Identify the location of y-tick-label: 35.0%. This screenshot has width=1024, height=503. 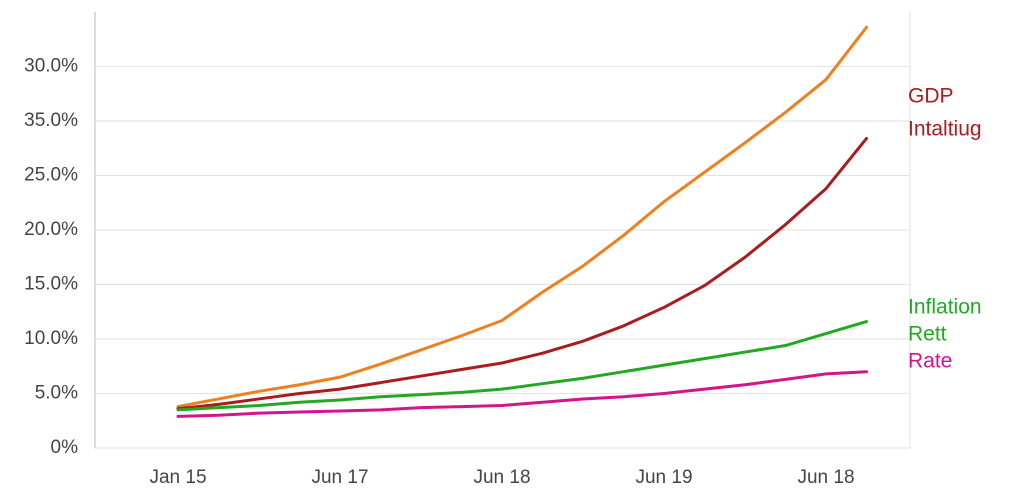
(51, 120).